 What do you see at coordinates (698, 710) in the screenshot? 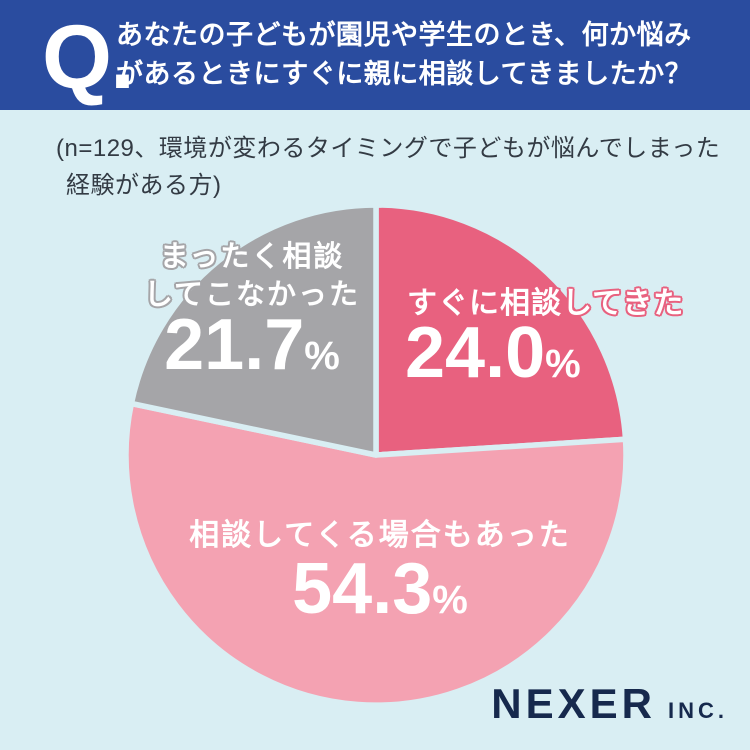
I see `brand-suffix: INC.` at bounding box center [698, 710].